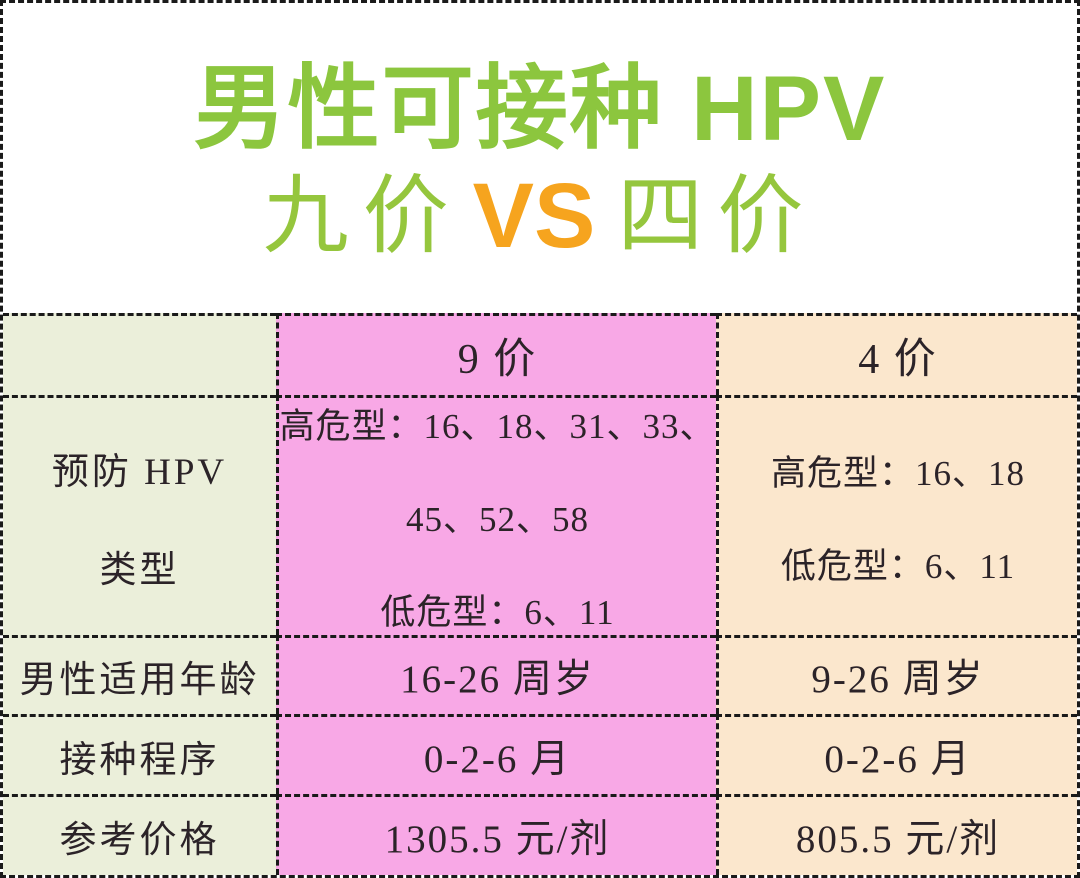 Image resolution: width=1080 pixels, height=878 pixels. Describe the element at coordinates (497, 612) in the screenshot. I see `hpv-types-9v-low-risk: 低危型：6、11` at that location.